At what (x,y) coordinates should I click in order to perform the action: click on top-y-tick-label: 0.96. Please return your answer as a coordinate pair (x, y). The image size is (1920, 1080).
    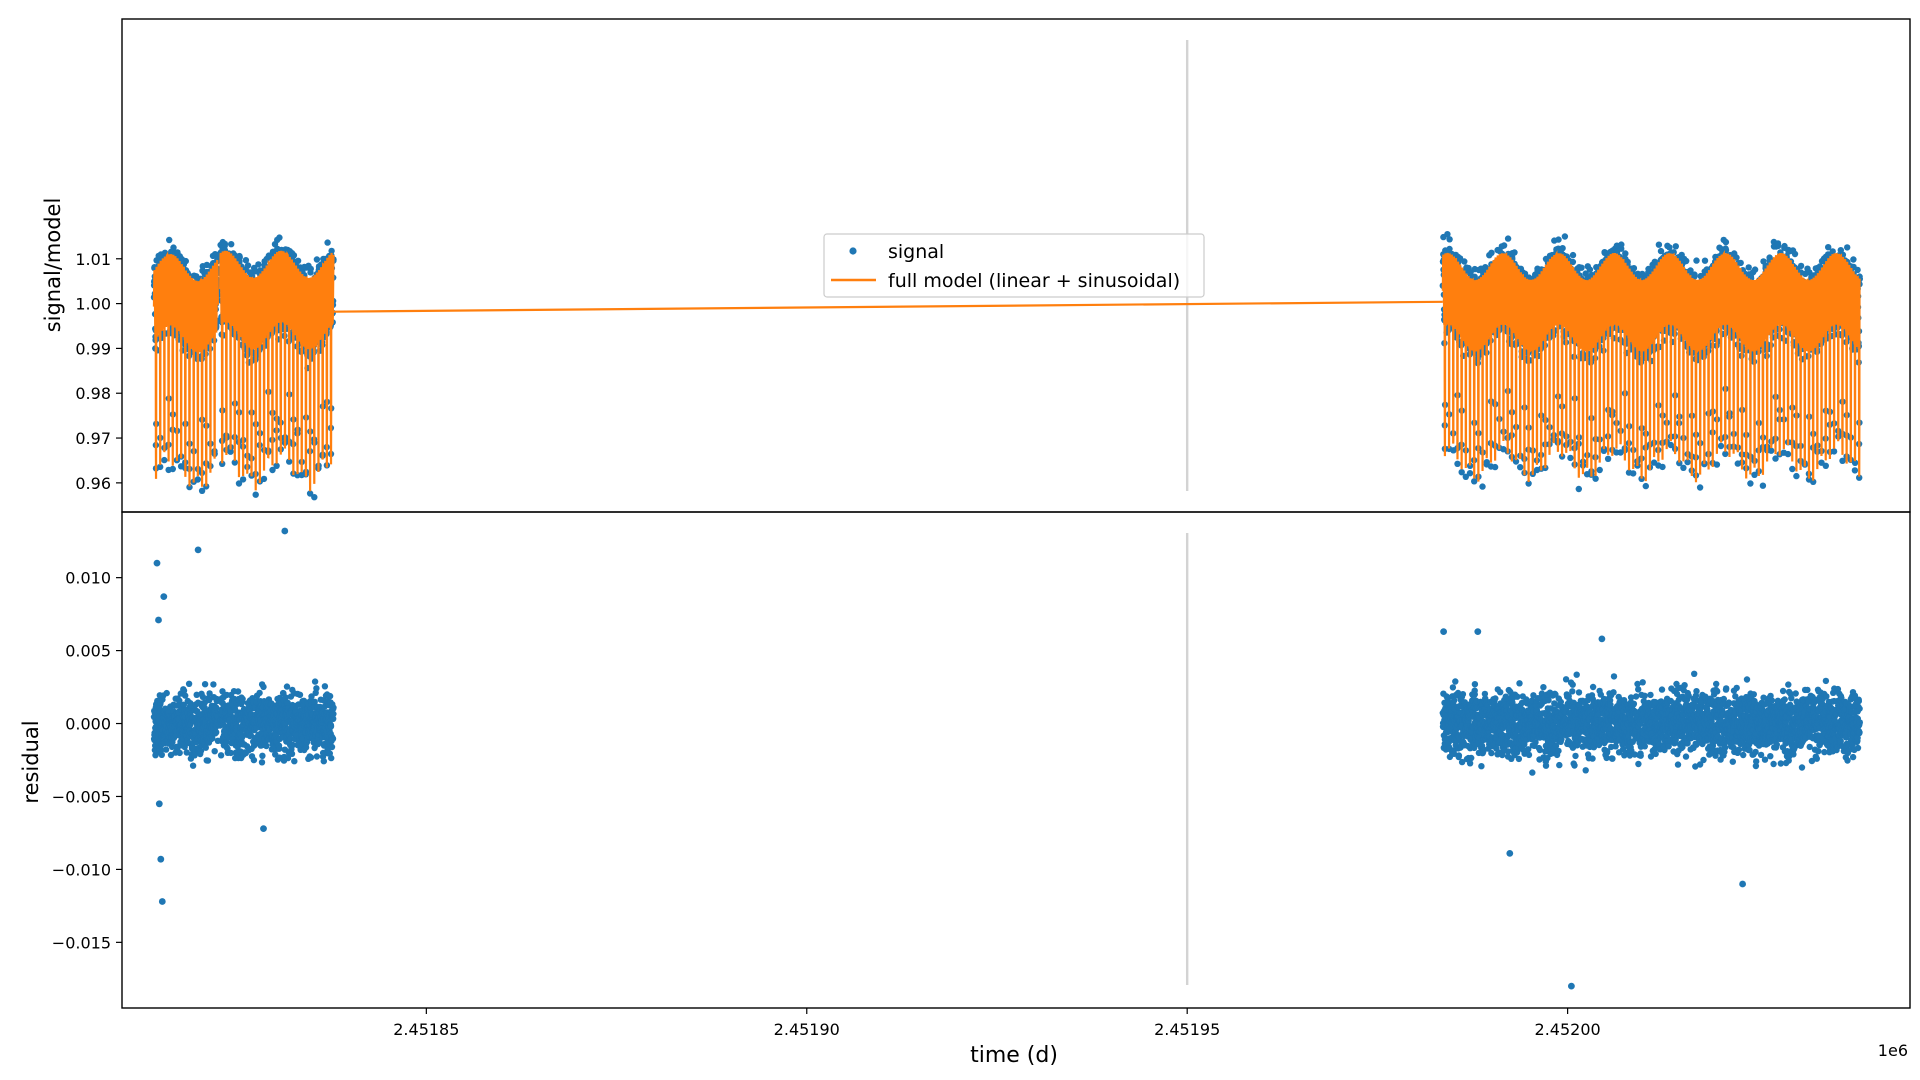
    Looking at the image, I should click on (93, 483).